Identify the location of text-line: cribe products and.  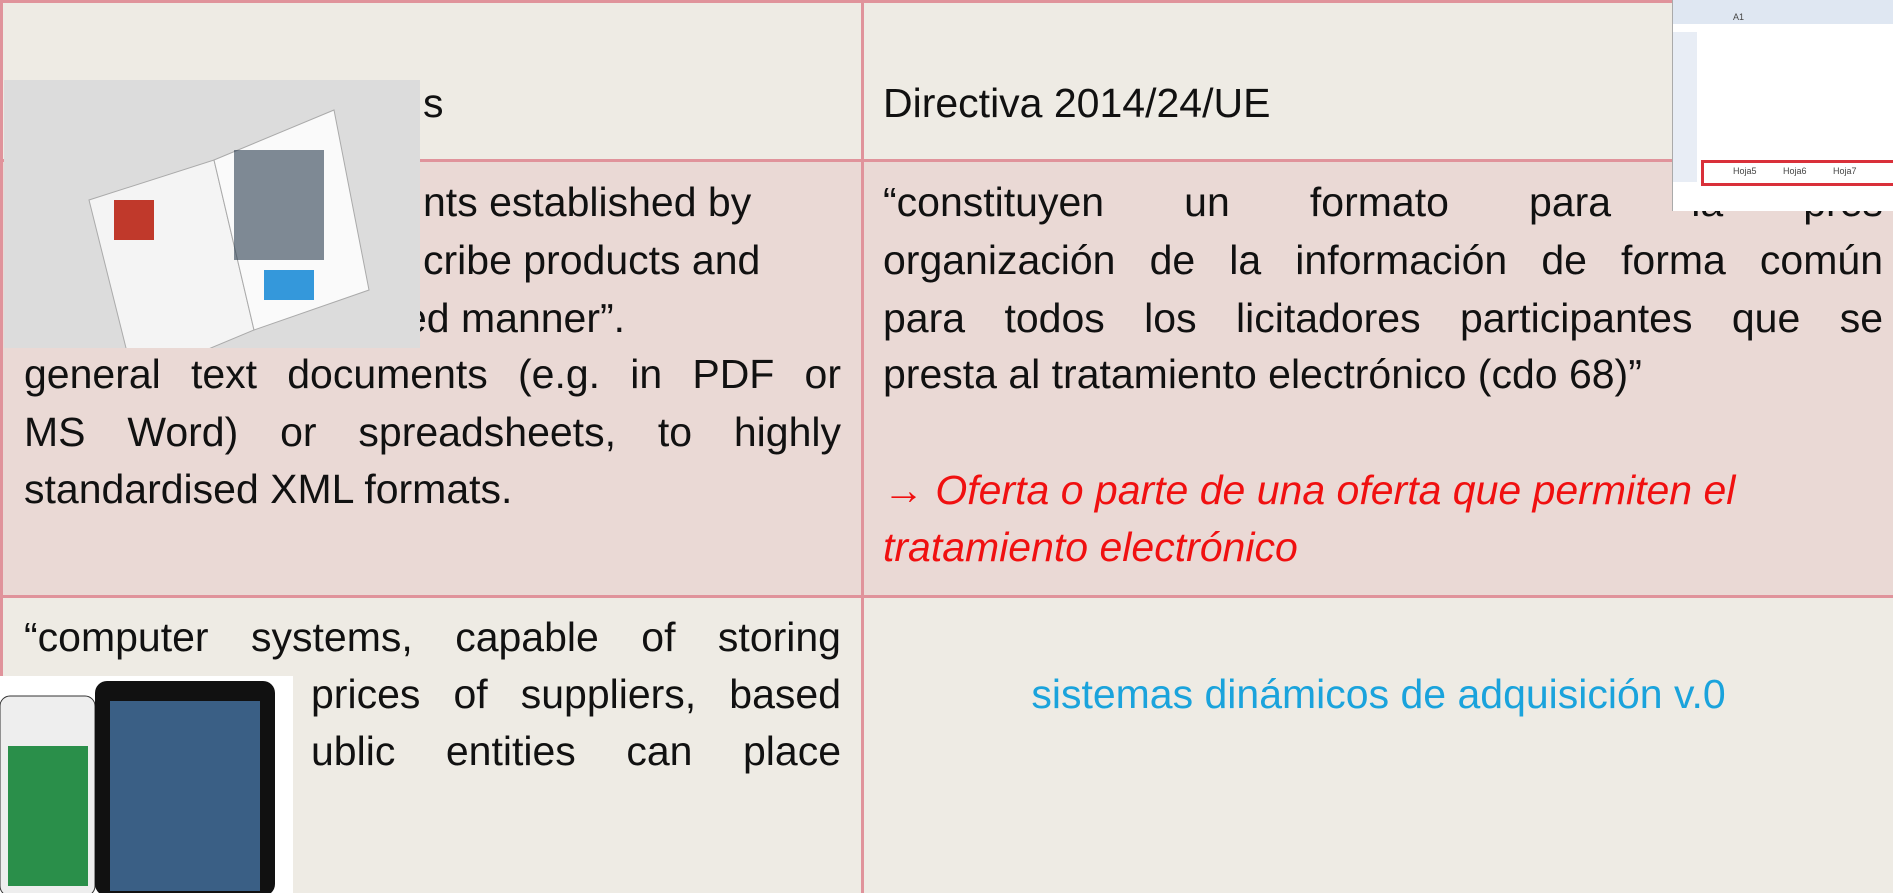
(592, 260).